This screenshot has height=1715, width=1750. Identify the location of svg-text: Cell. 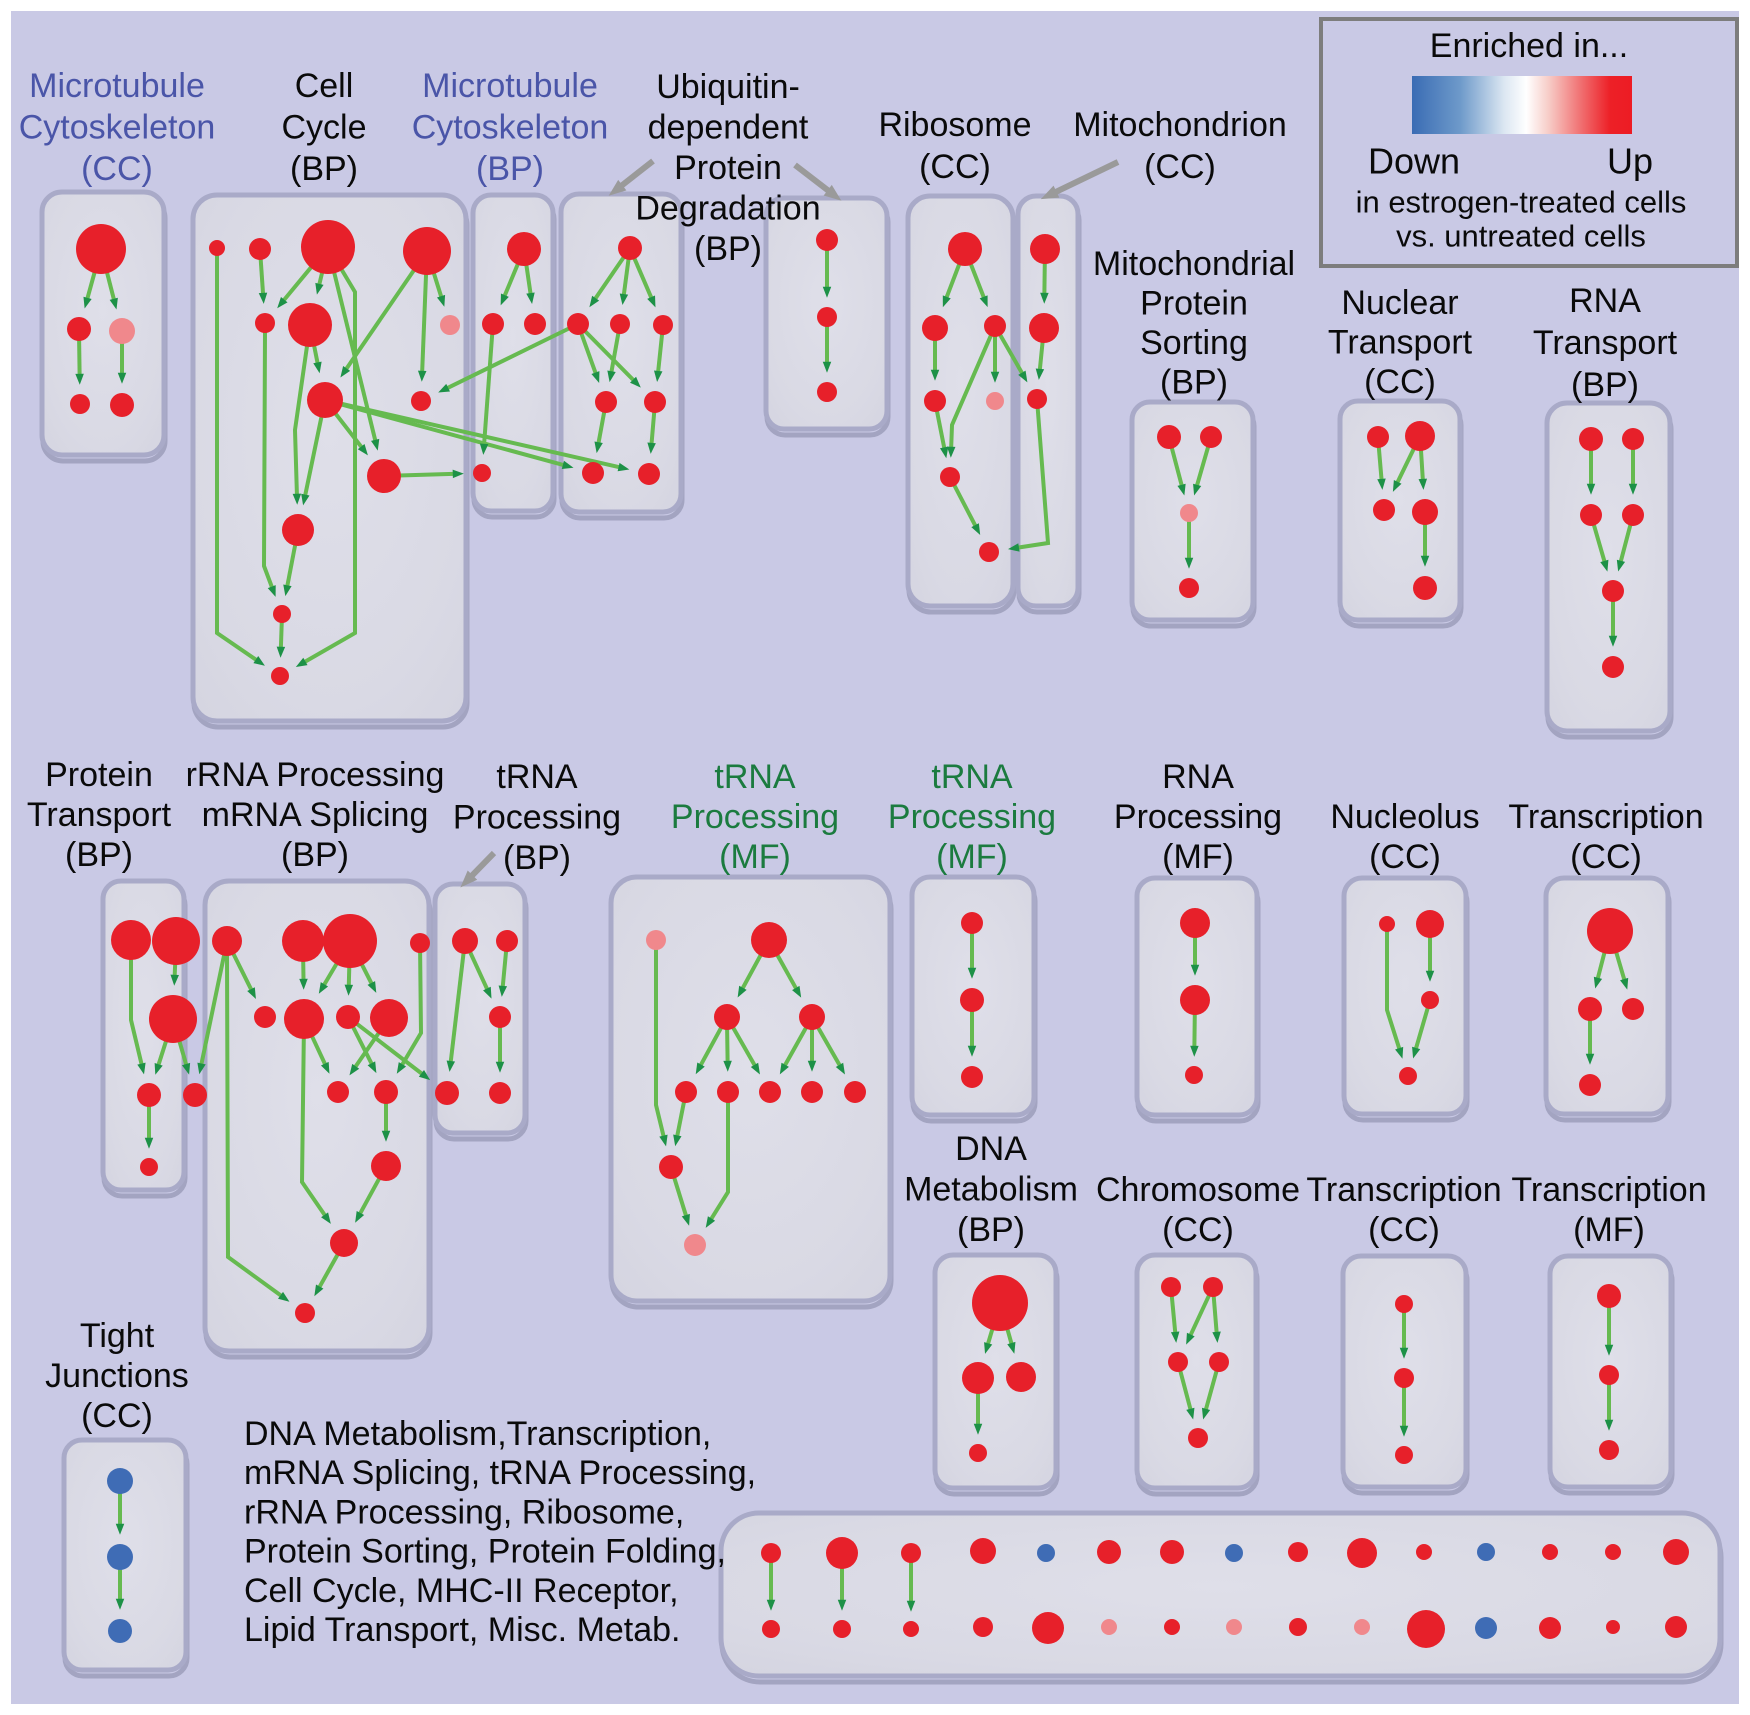
(324, 86).